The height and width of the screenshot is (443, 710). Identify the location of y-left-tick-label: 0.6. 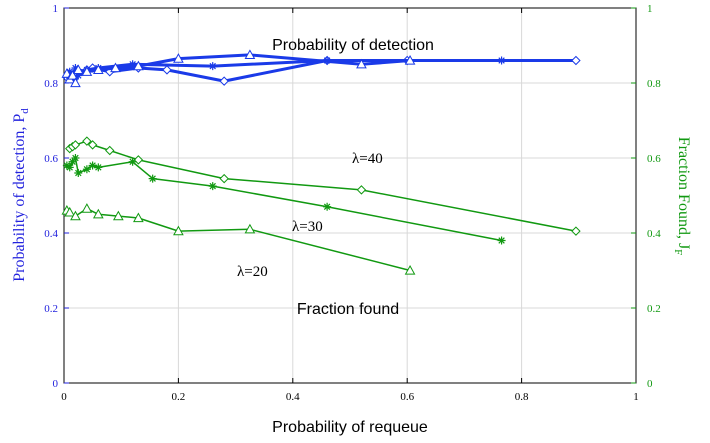
(51, 159).